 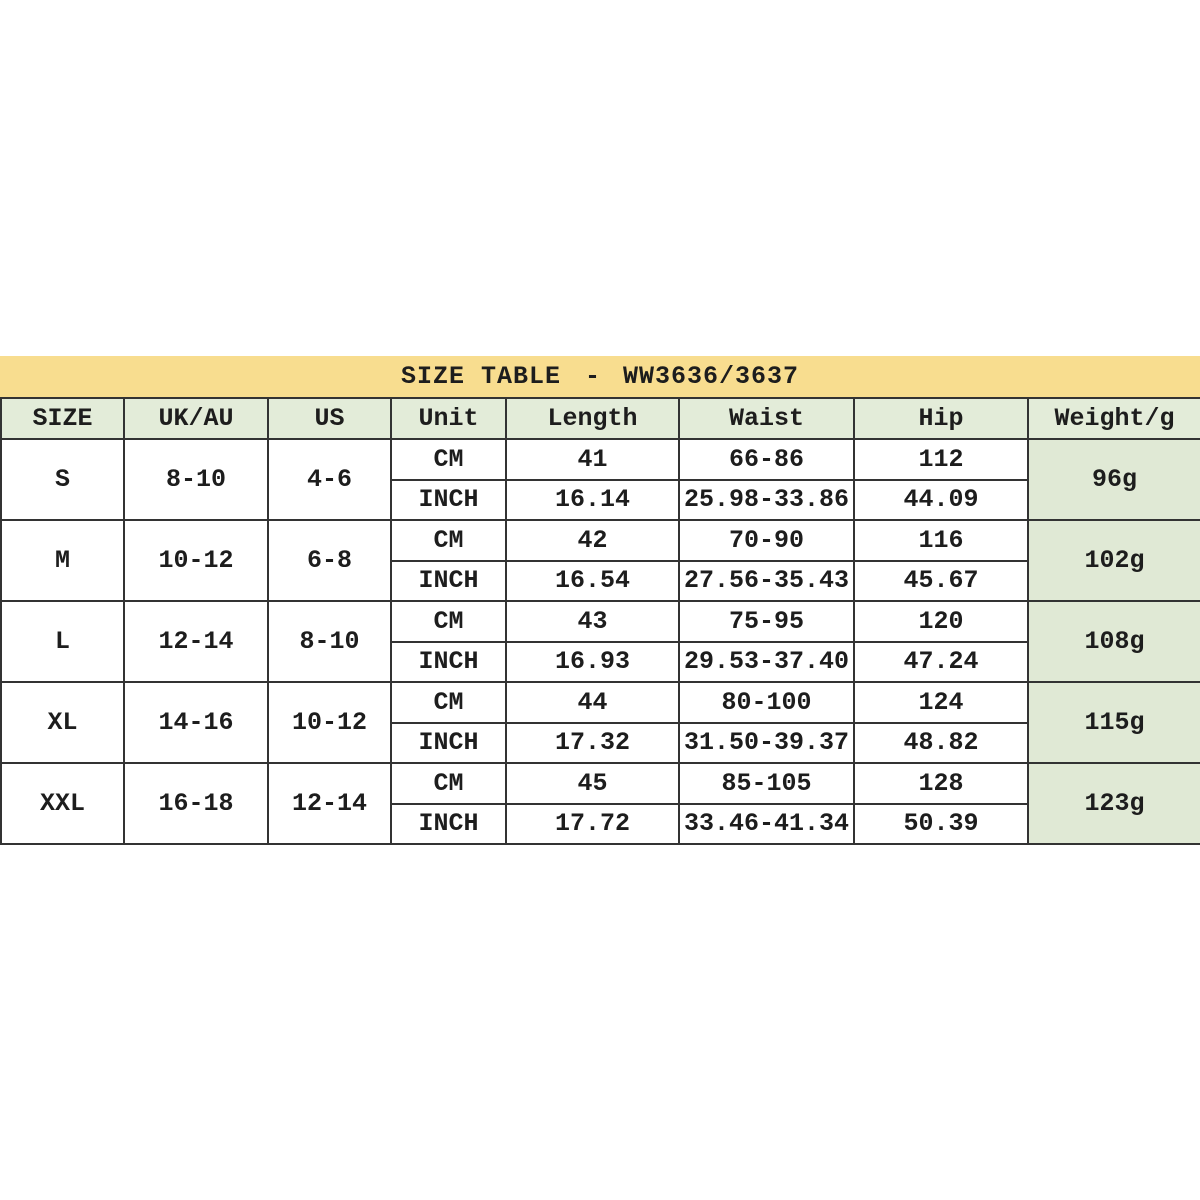 I want to click on ukau-cell-m: 10-12, so click(x=196, y=560).